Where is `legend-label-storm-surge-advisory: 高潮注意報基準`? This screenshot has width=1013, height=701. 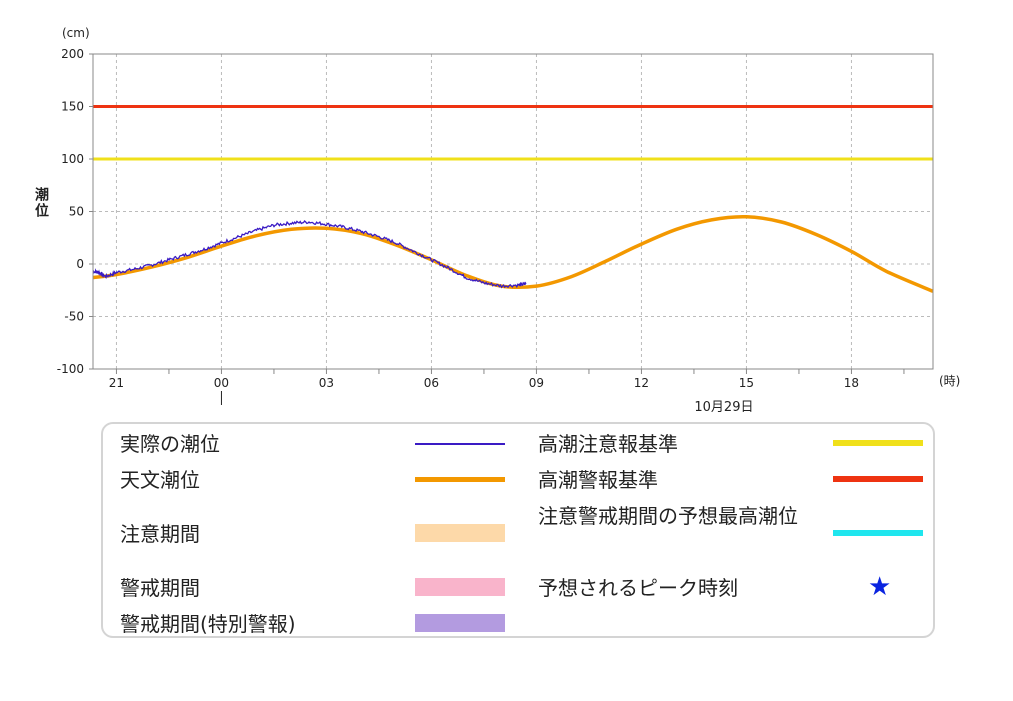
legend-label-storm-surge-advisory: 高潮注意報基準 is located at coordinates (608, 444).